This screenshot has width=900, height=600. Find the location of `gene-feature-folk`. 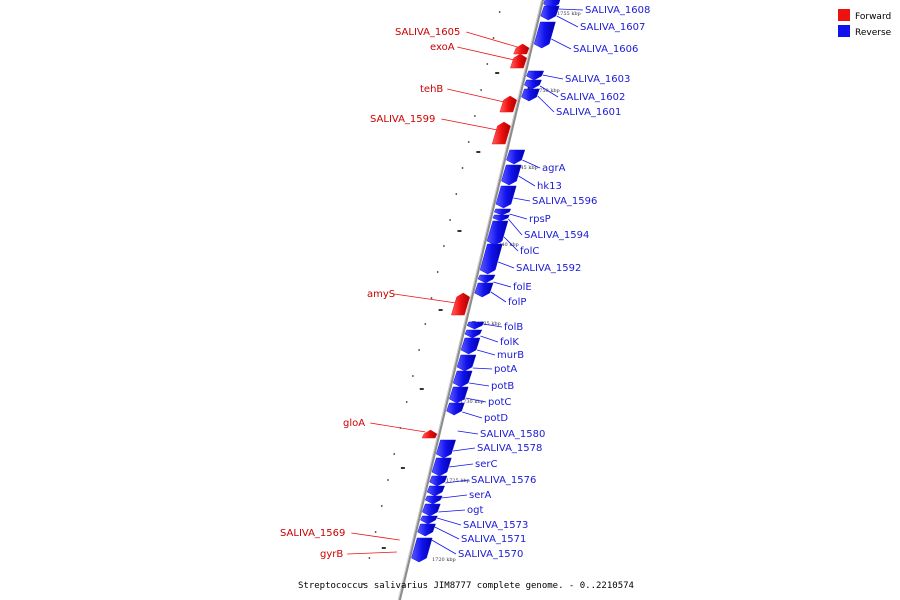

gene-feature-folk is located at coordinates (473, 334).